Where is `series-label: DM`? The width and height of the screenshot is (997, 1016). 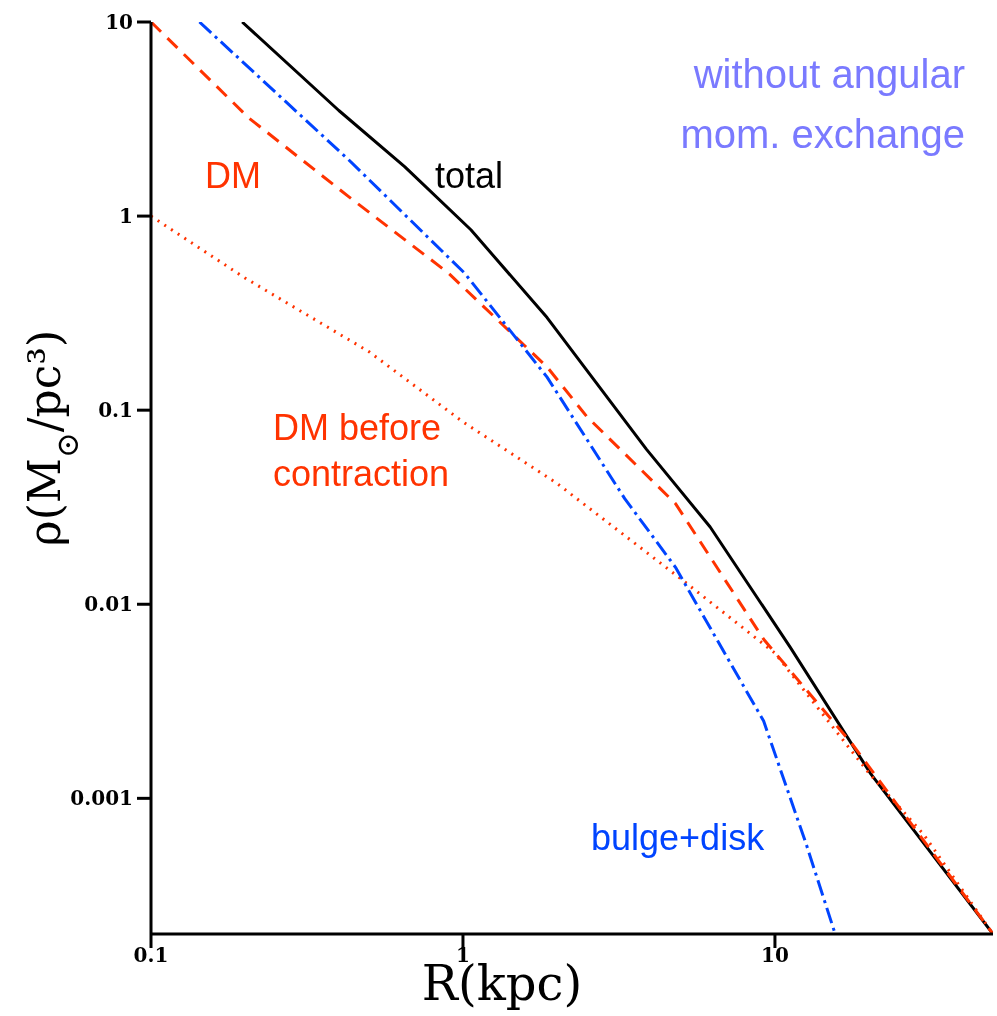 series-label: DM is located at coordinates (233, 175).